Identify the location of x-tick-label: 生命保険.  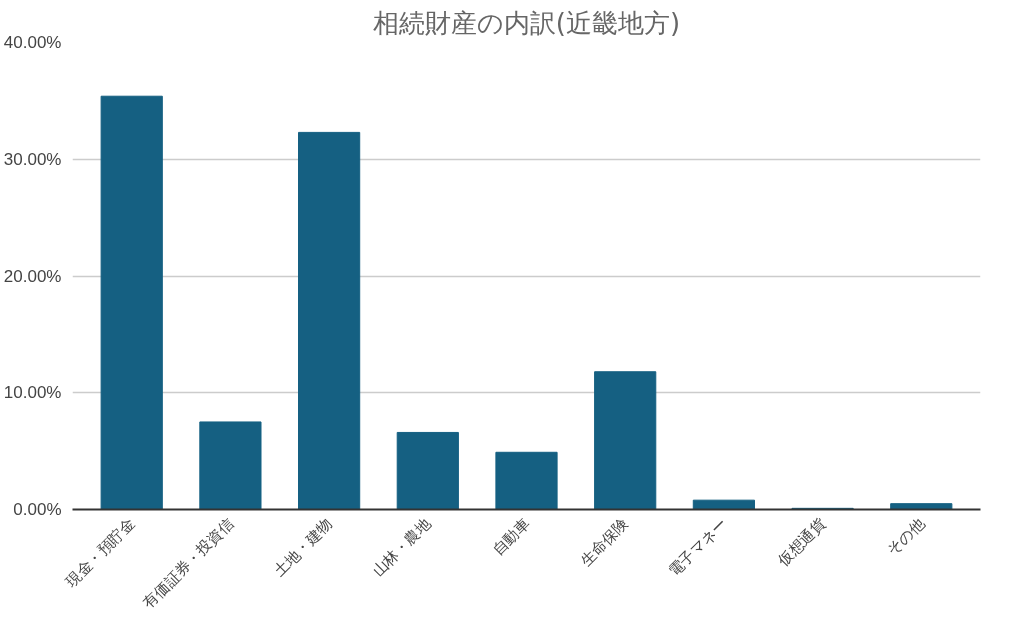
(604, 541).